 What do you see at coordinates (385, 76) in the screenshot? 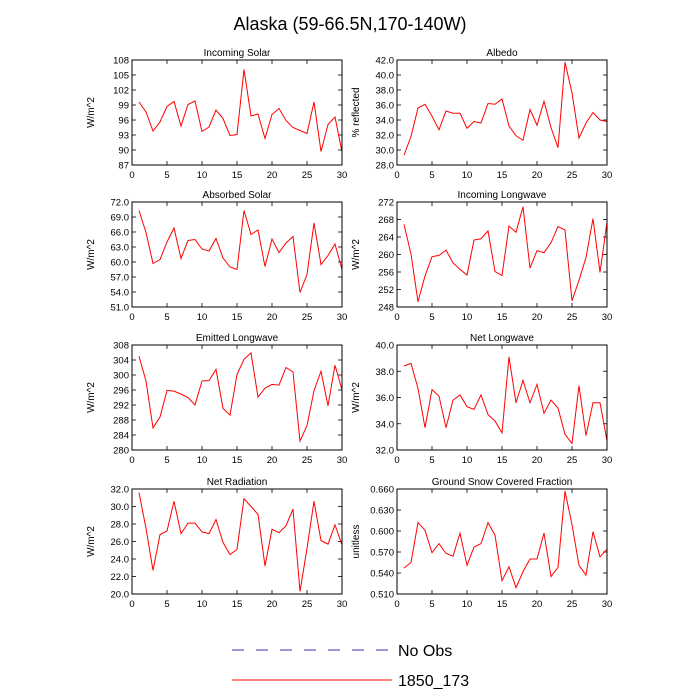
I see `y-tick-label: 40.0` at bounding box center [385, 76].